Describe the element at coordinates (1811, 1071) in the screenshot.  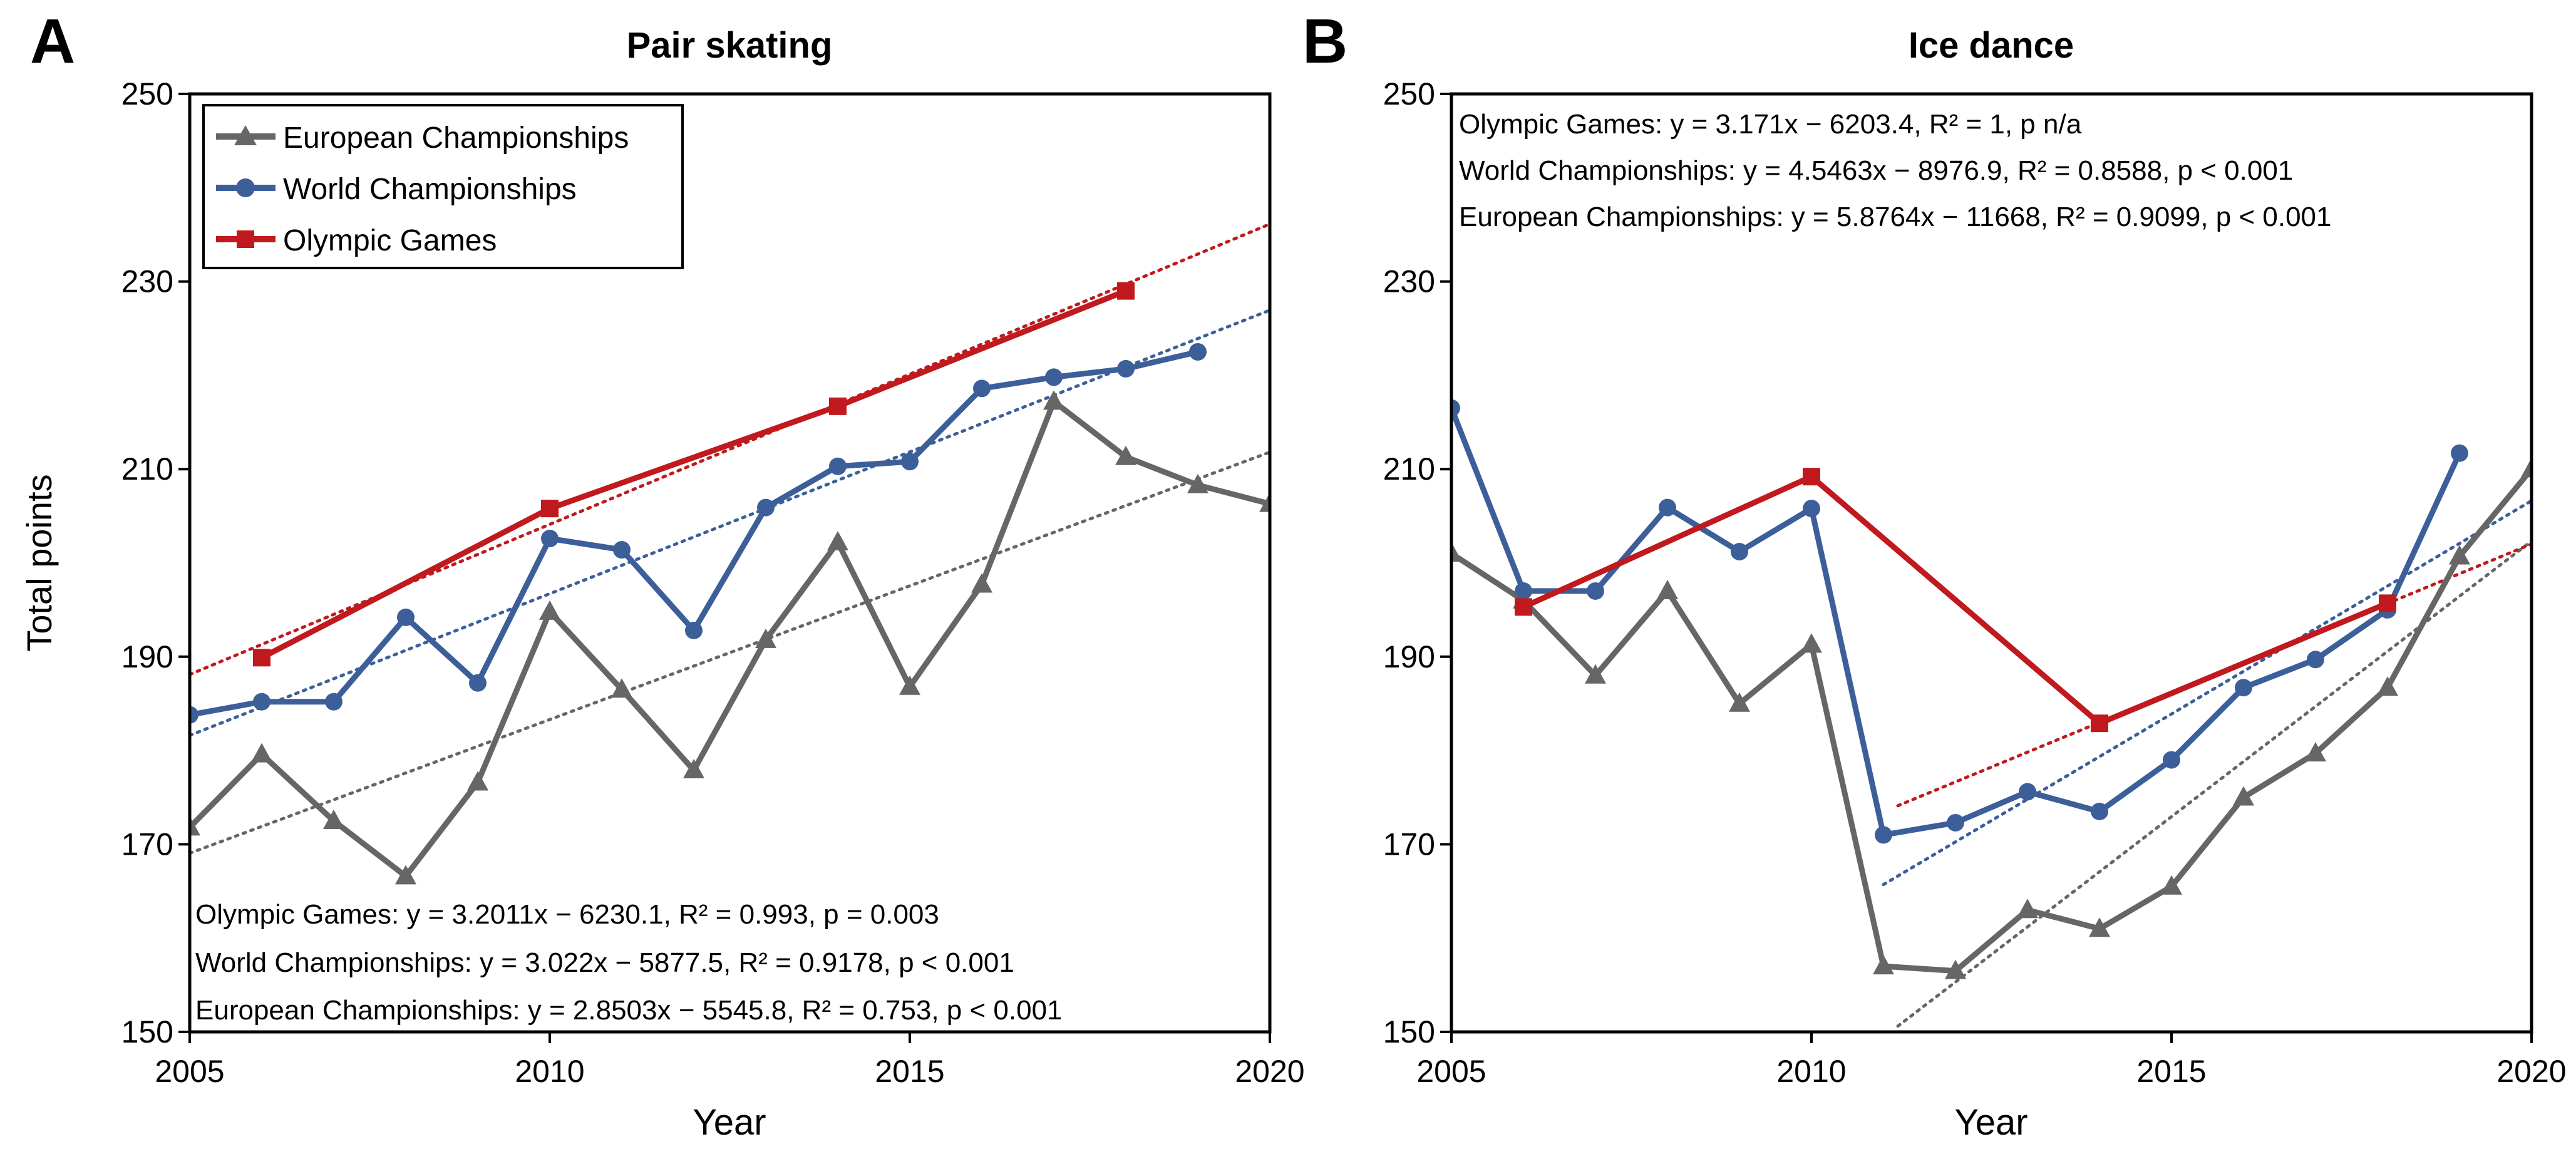
I see `x-tick-label: 2010` at that location.